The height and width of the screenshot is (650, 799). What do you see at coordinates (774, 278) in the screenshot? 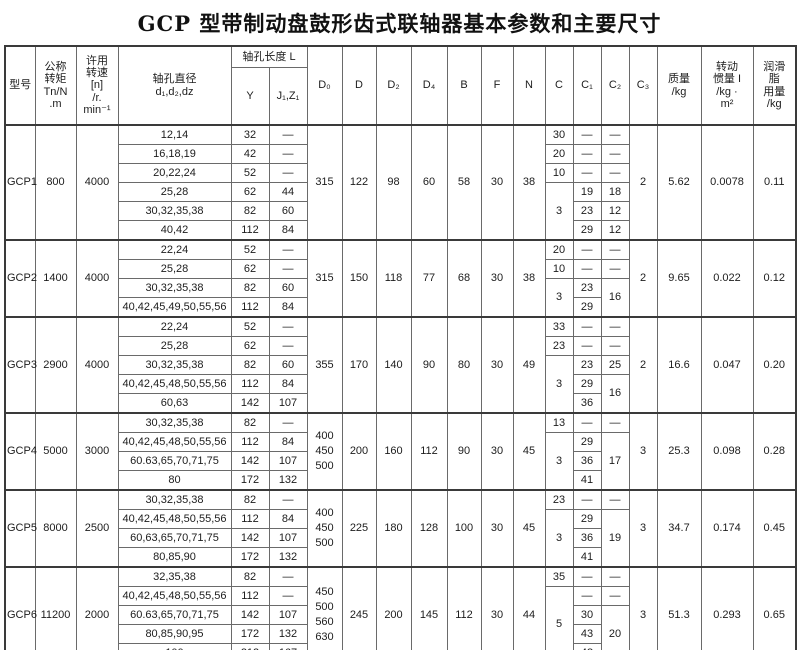
I see `grease-cell: 0.12` at bounding box center [774, 278].